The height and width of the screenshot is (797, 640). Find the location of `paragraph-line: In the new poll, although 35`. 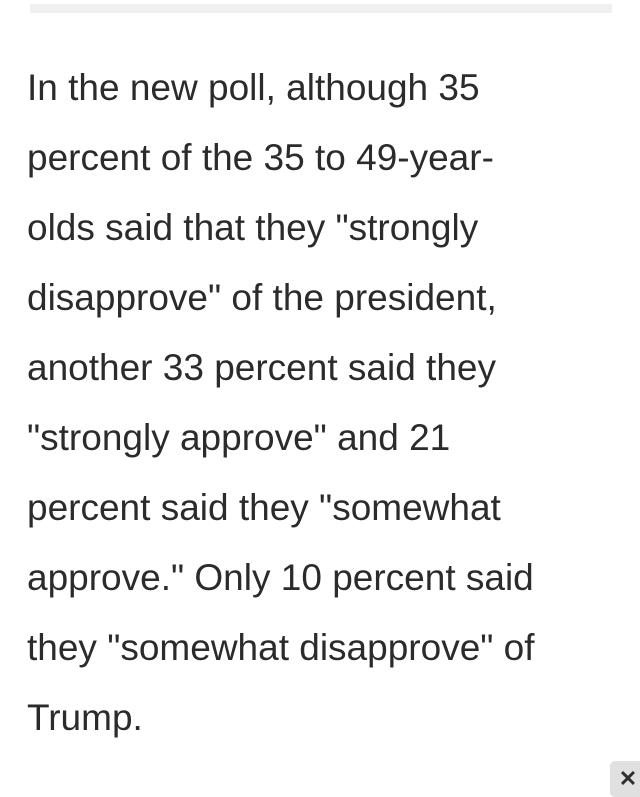

paragraph-line: In the new poll, although 35 is located at coordinates (253, 87).